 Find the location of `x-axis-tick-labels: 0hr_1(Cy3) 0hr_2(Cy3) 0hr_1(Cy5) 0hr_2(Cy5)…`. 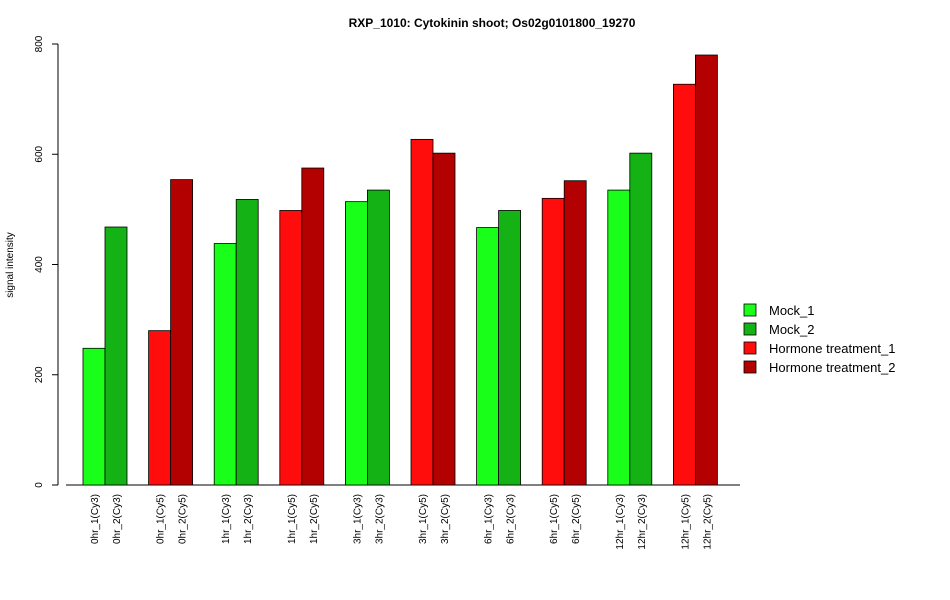

x-axis-tick-labels: 0hr_1(Cy3) 0hr_2(Cy3) 0hr_1(Cy5) 0hr_2(Cy5)… is located at coordinates (401, 522).